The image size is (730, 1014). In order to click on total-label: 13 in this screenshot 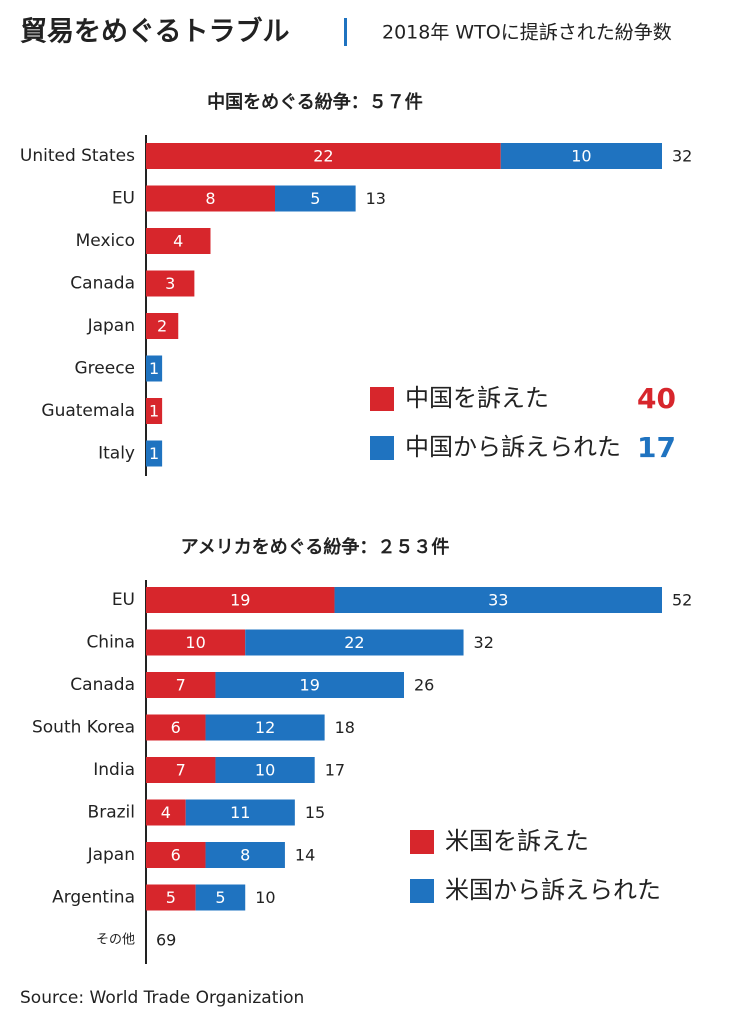, I will do `click(376, 198)`.